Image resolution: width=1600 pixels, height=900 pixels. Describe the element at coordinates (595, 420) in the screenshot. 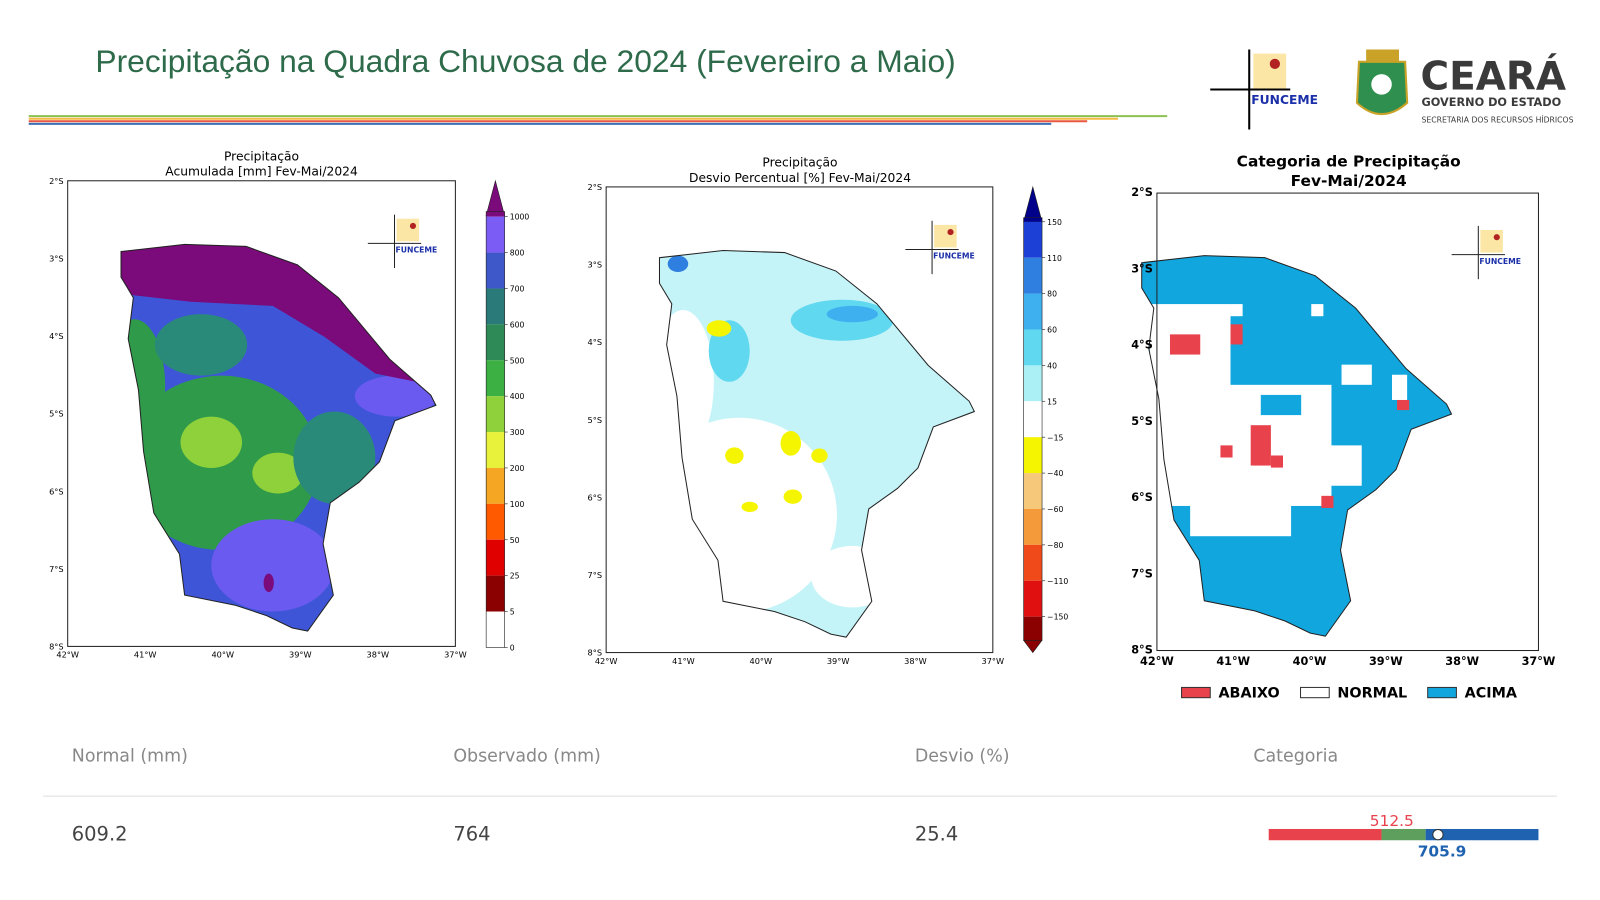

I see `lat-label: 5°S` at that location.